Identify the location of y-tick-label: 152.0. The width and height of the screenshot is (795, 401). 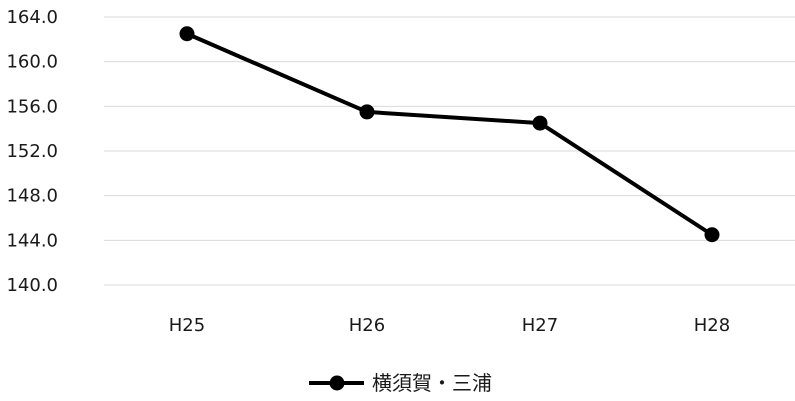
(32, 151).